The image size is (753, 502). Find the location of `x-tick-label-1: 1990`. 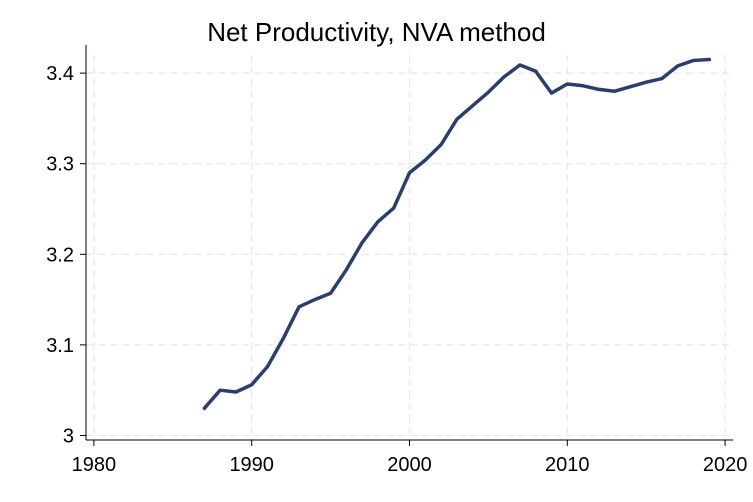

x-tick-label-1: 1990 is located at coordinates (251, 465).